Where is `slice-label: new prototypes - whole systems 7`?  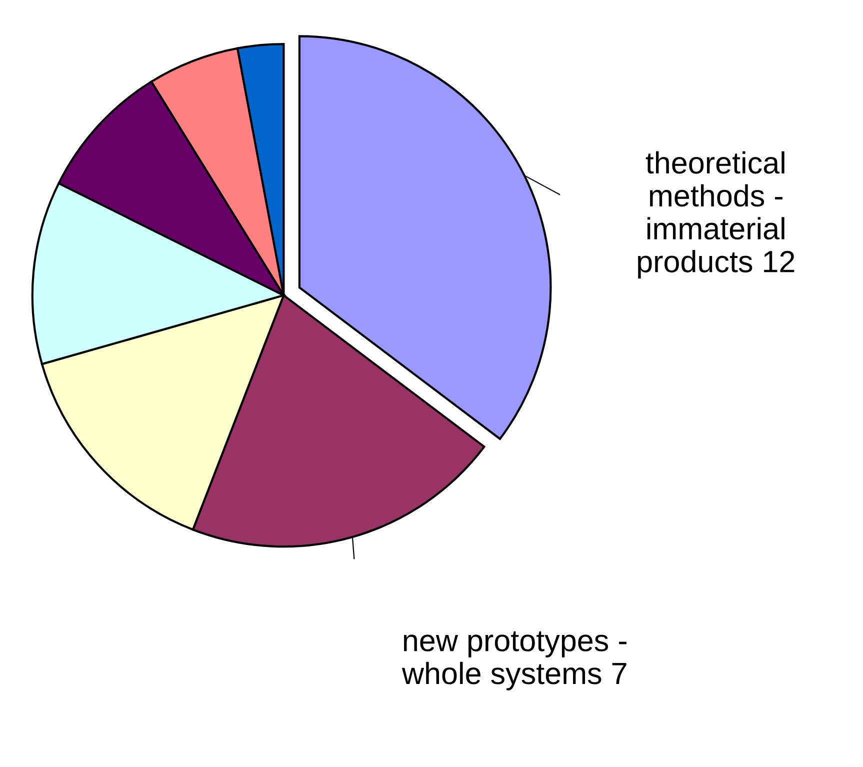
slice-label: new prototypes - whole systems 7 is located at coordinates (514, 660).